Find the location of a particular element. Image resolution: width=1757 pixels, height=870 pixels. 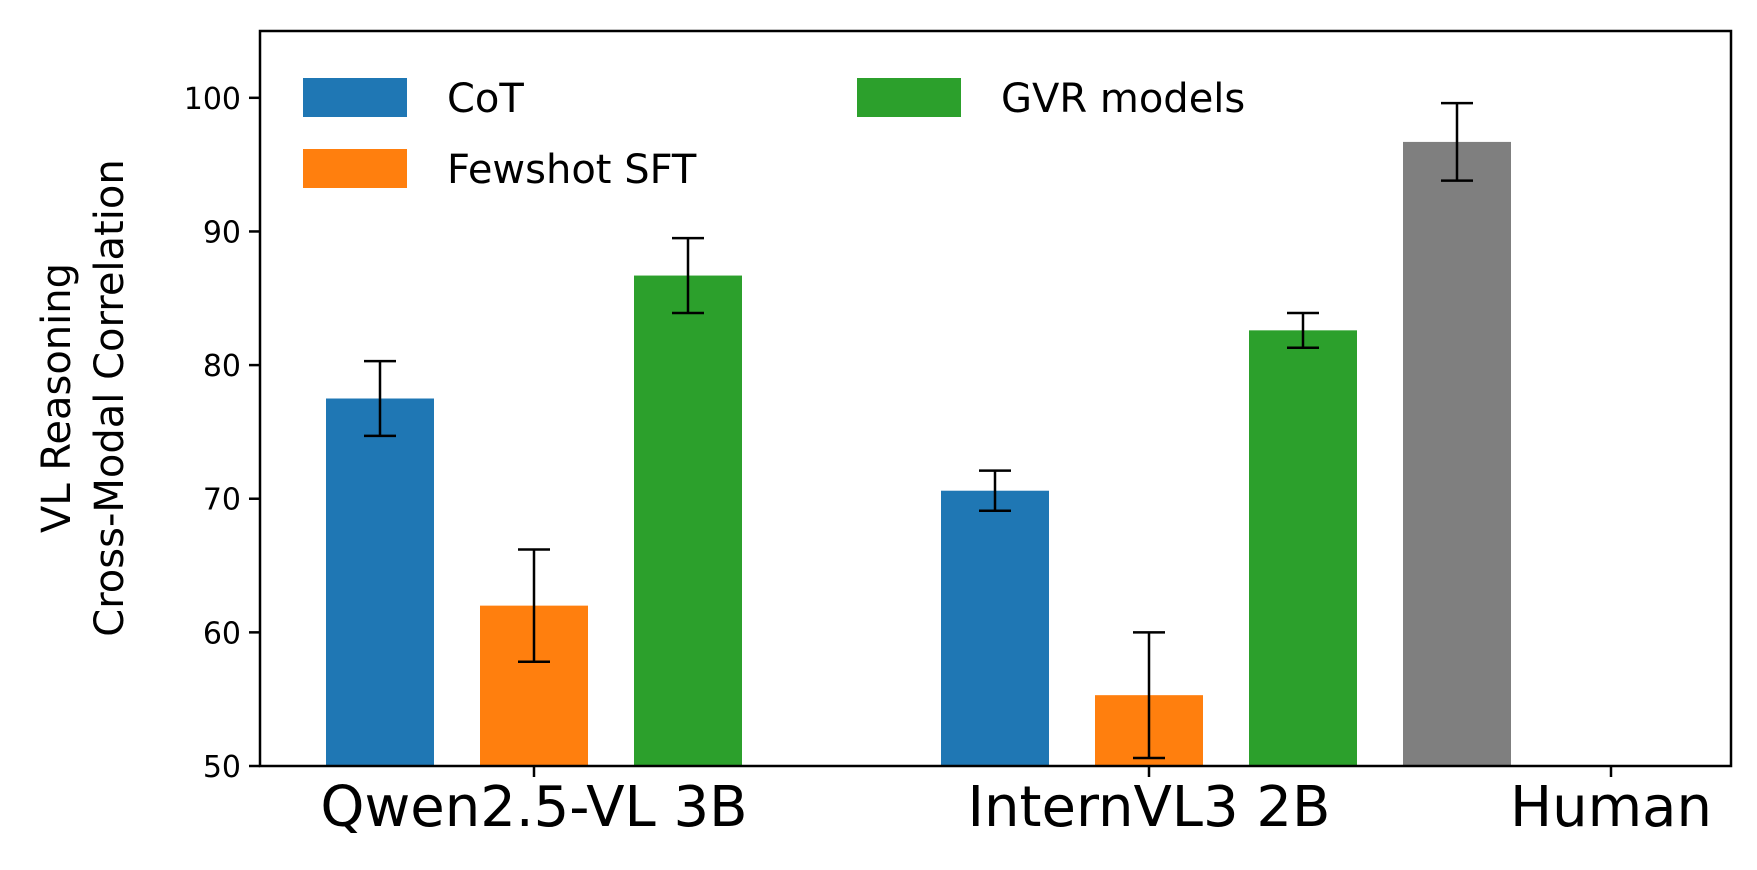

y-axis-label-line-2: Cross-Modal Correlation is located at coordinates (110, 397).